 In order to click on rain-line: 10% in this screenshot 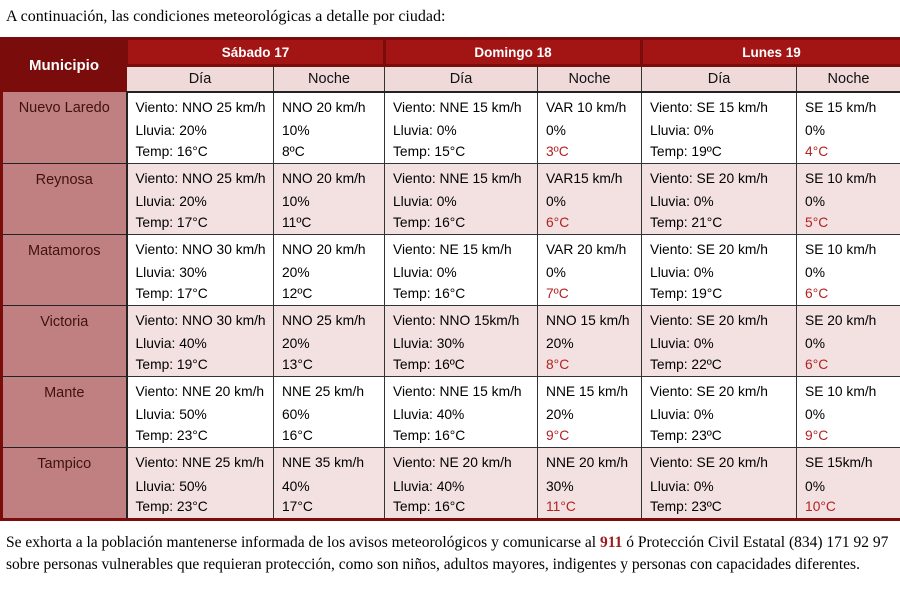, I will do `click(331, 131)`.